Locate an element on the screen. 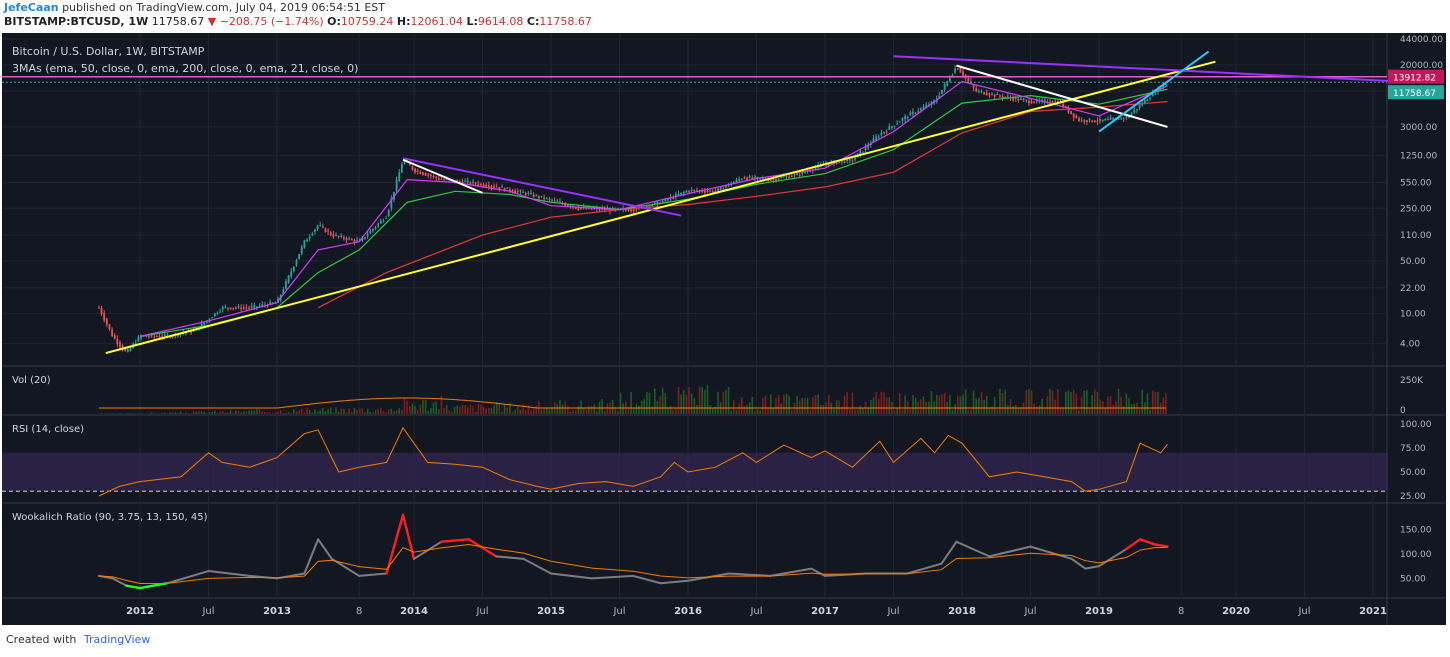  last-price-tag is located at coordinates (1416, 92).